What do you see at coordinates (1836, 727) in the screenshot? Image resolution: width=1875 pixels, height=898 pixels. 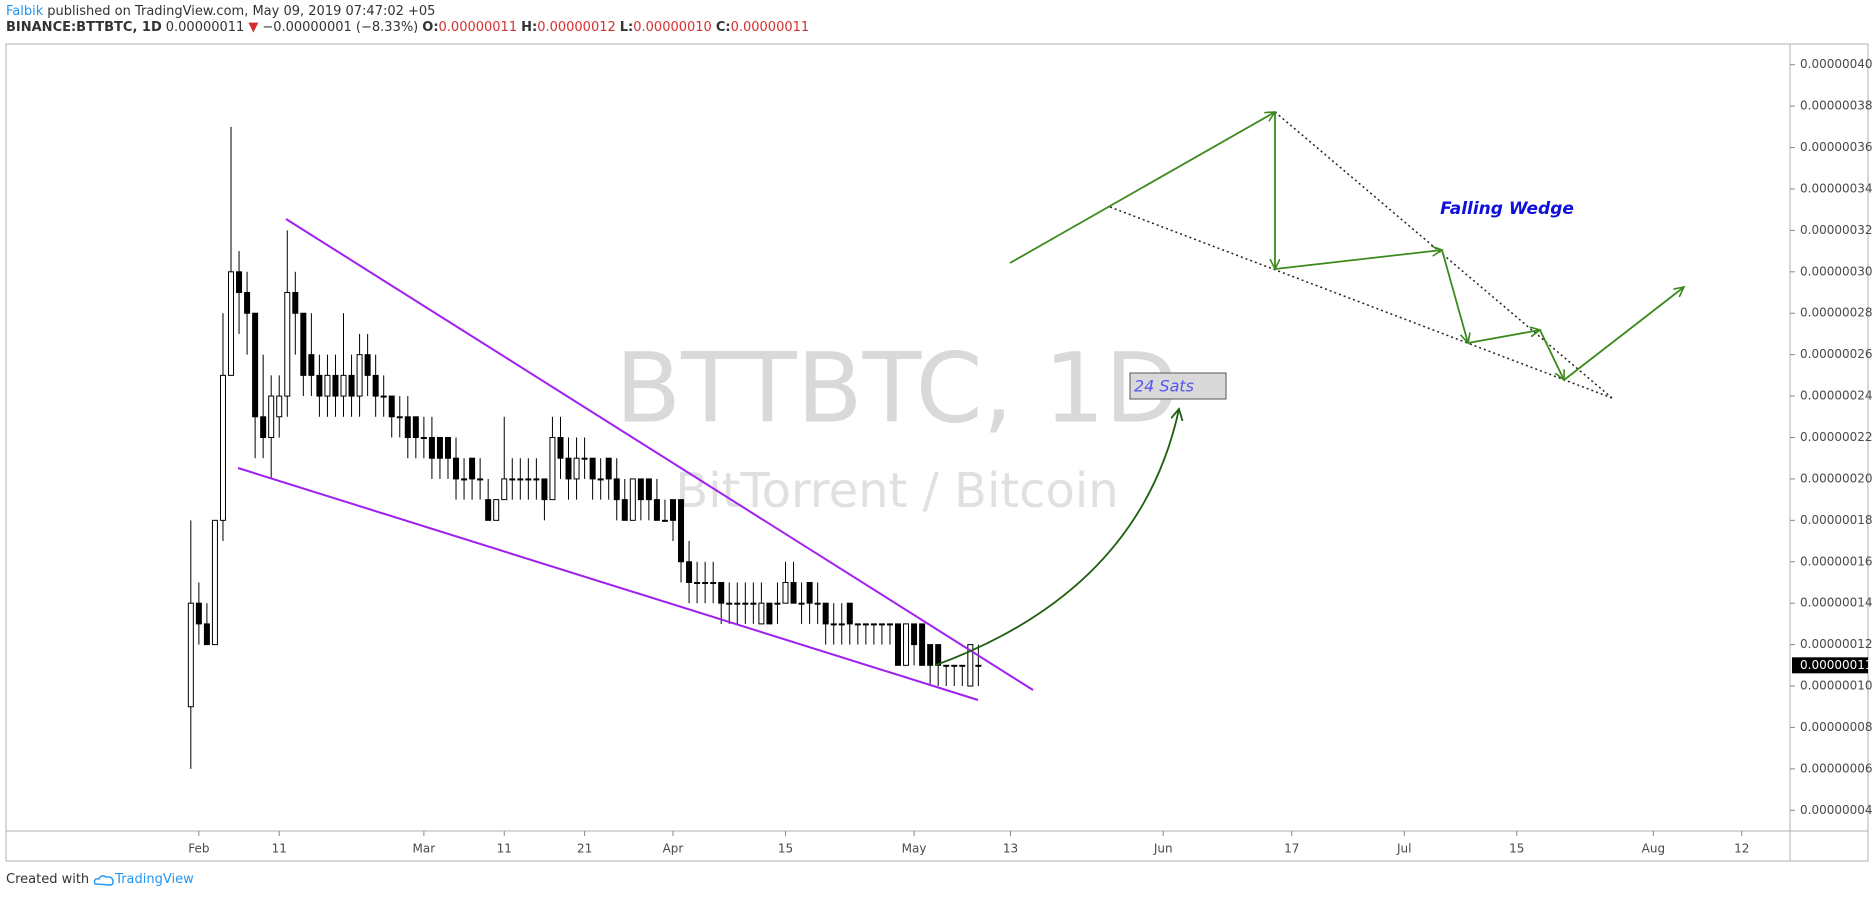 I see `y-tick-label: 0.00000008` at bounding box center [1836, 727].